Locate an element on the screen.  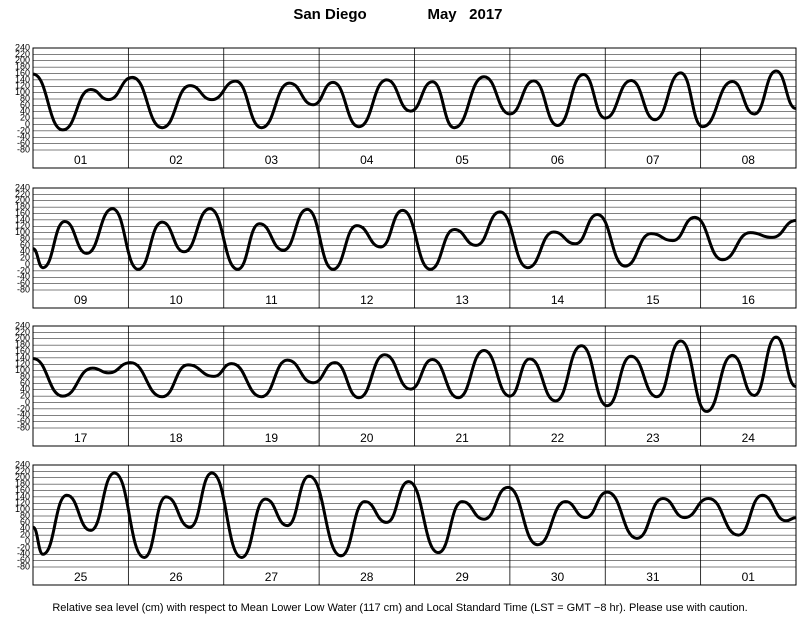
day-label: 02 is located at coordinates (176, 160).